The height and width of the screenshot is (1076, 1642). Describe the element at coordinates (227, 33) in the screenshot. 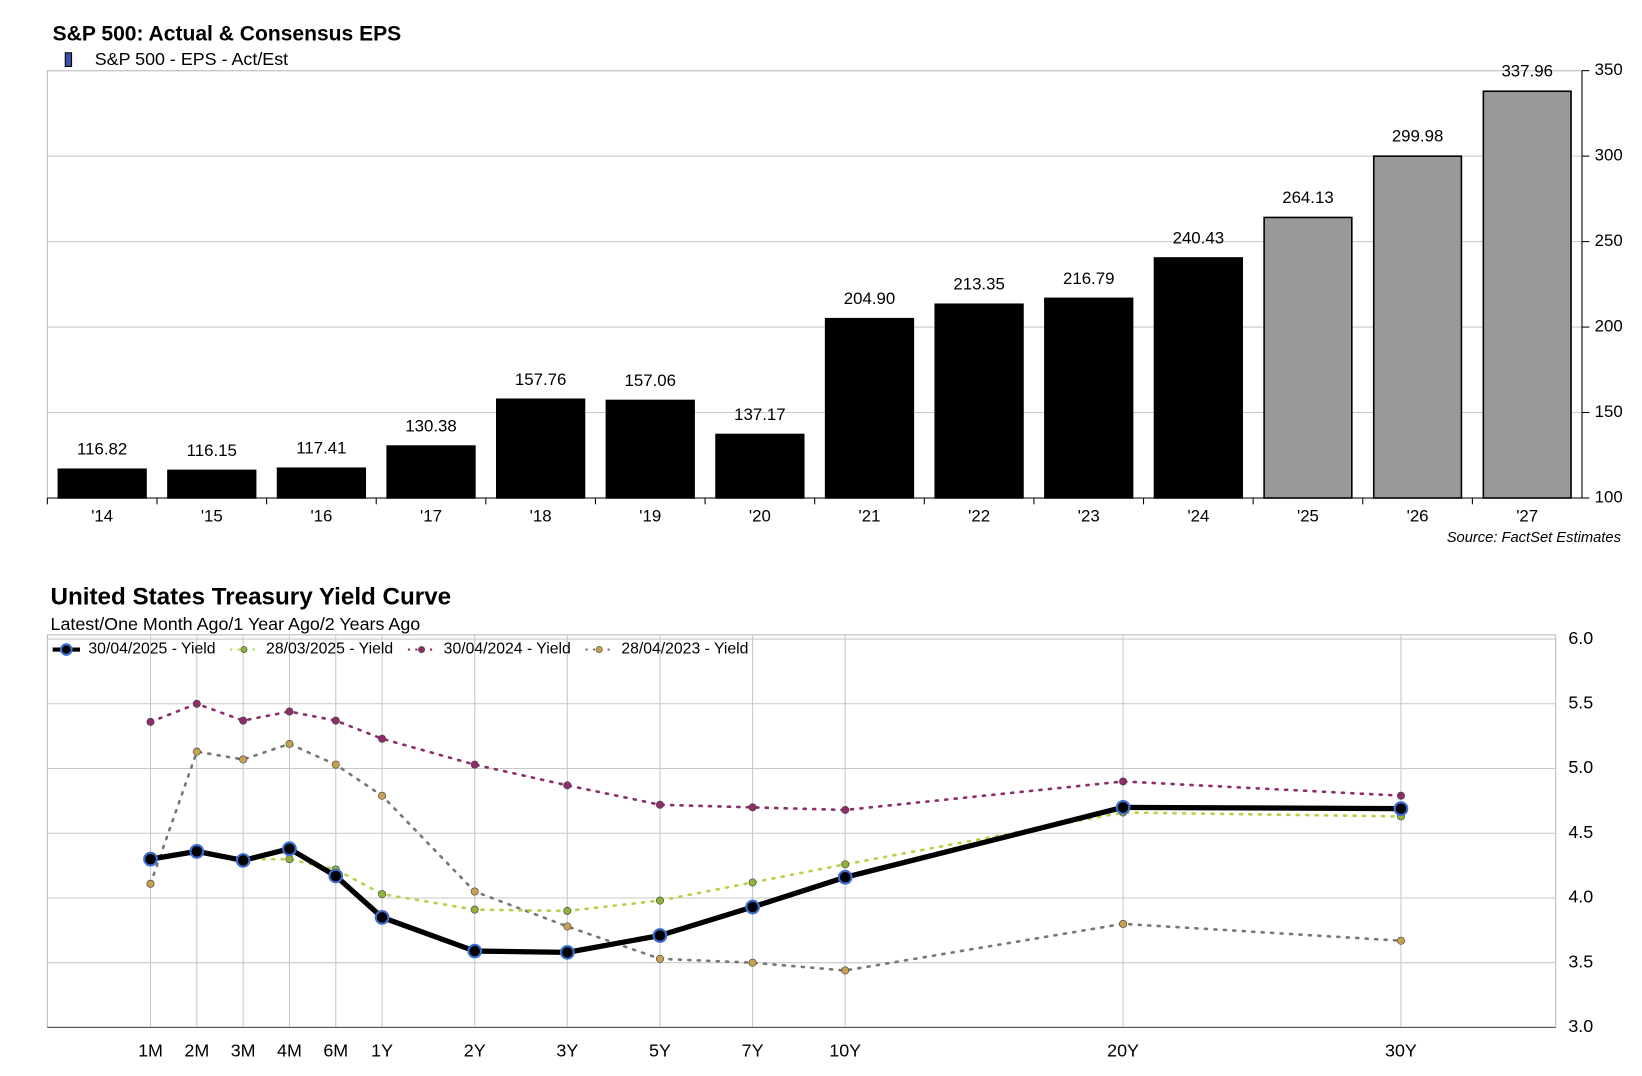

I see `chart-title: S&P 500: Actual & Consensus EPS` at that location.